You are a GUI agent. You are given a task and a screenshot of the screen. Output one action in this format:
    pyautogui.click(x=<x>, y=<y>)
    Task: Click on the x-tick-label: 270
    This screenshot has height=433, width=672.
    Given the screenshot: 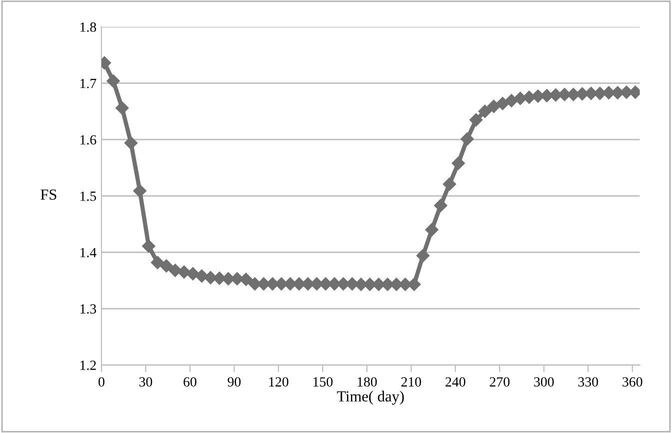 What is the action you would take?
    pyautogui.click(x=500, y=382)
    